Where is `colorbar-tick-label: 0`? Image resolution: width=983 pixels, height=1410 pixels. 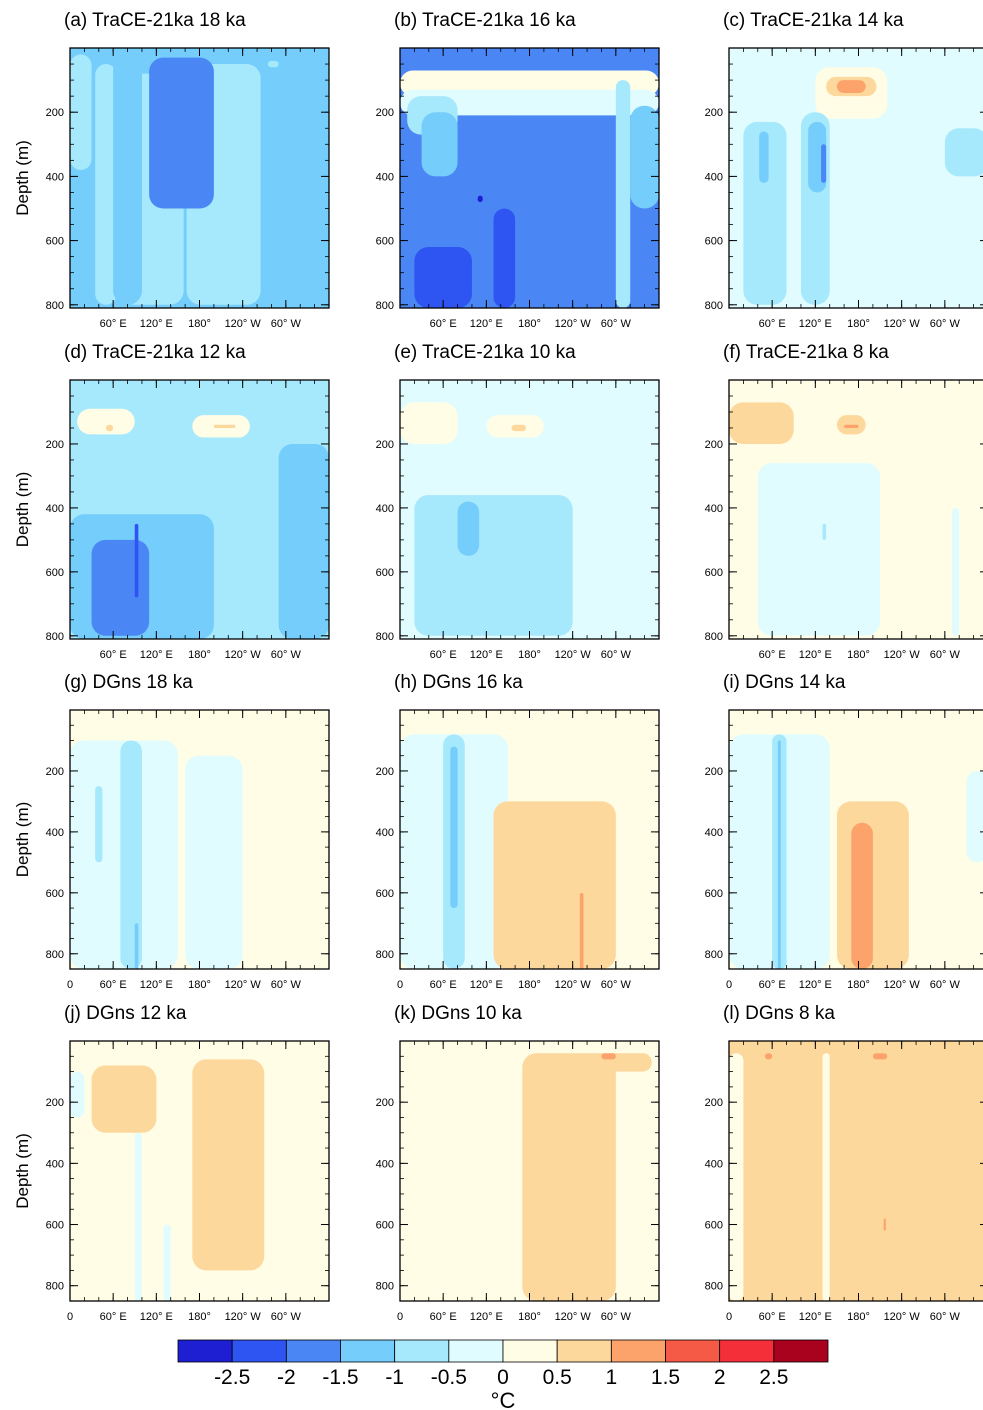
colorbar-tick-label: 0 is located at coordinates (503, 1377).